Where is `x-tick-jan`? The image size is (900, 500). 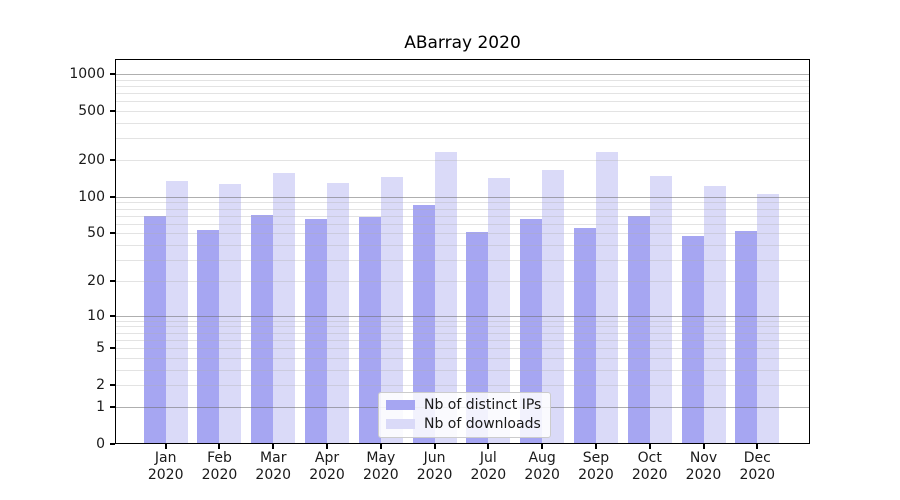
x-tick-jan is located at coordinates (165, 446).